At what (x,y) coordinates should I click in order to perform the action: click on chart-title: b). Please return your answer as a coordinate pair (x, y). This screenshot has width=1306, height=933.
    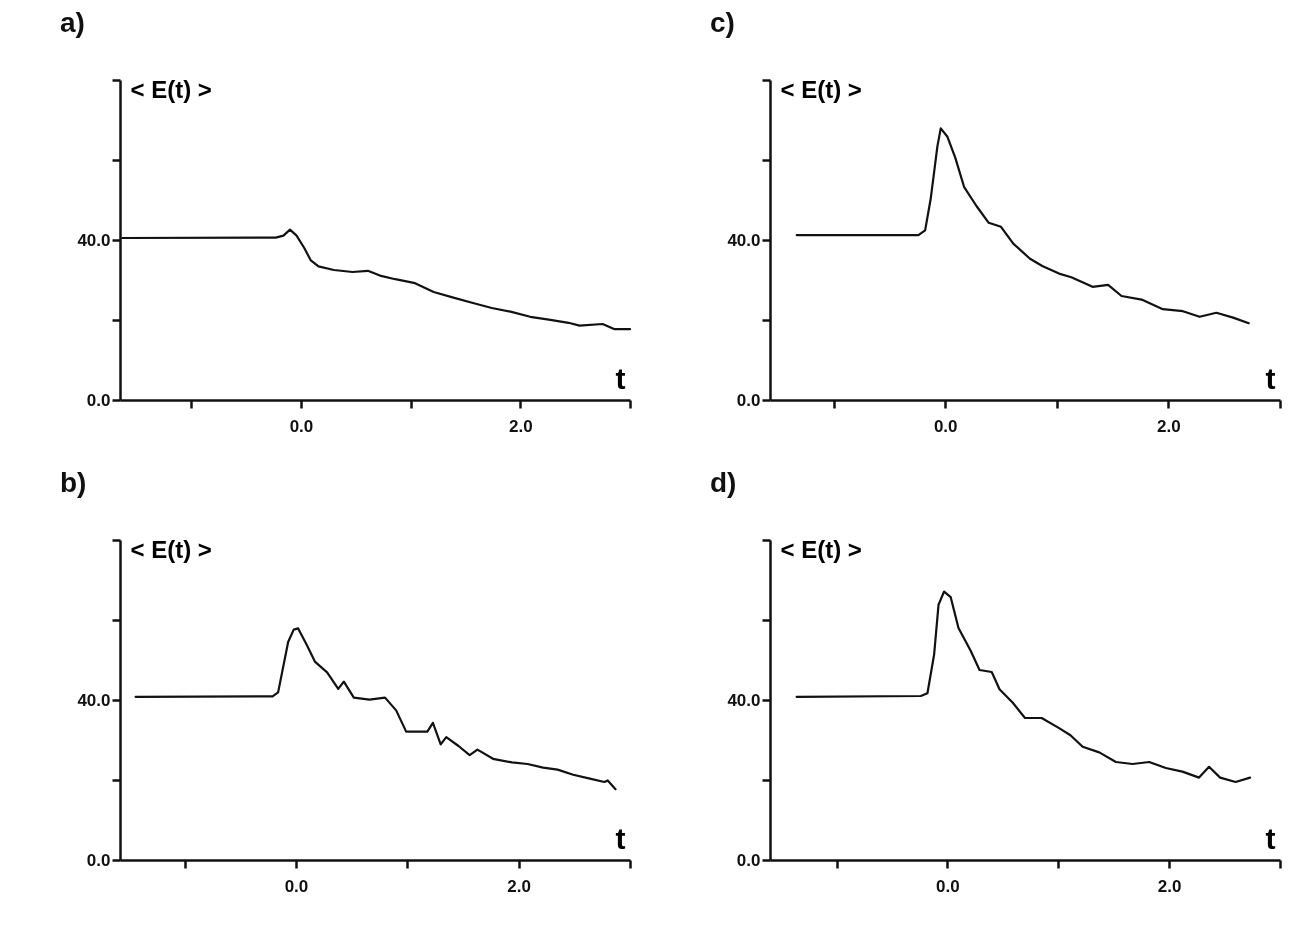
    Looking at the image, I should click on (73, 482).